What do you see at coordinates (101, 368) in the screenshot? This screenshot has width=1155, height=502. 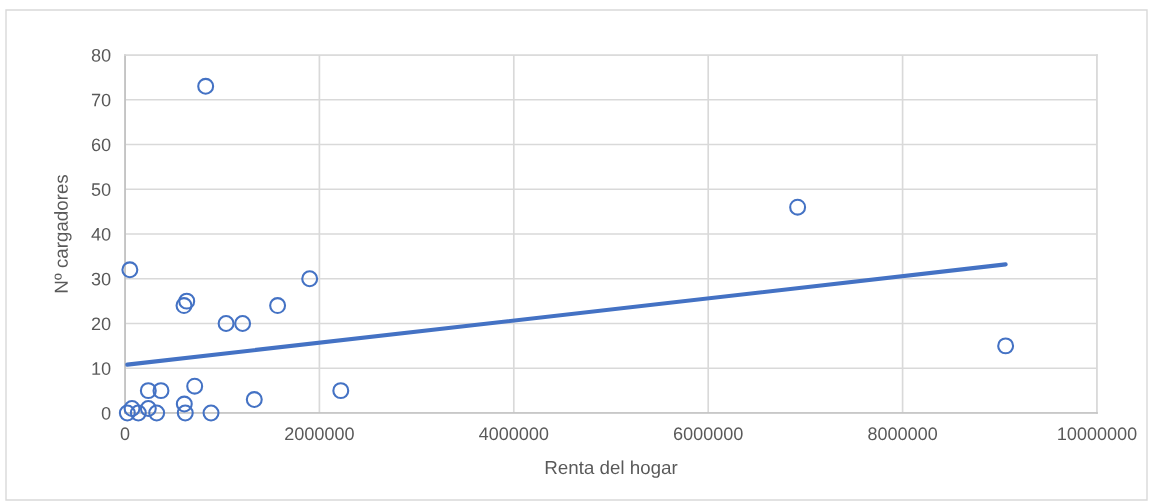 I see `y-tick-label: 10` at bounding box center [101, 368].